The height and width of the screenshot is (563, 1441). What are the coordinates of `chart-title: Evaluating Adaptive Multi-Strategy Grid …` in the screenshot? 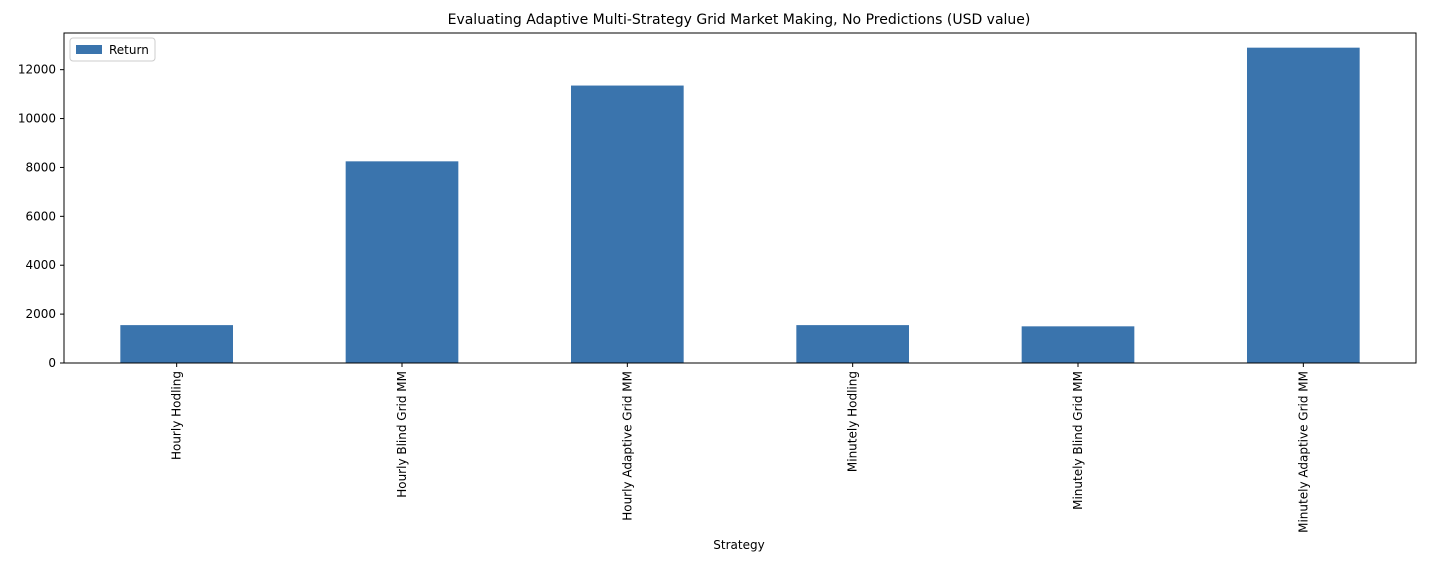 It's located at (739, 20).